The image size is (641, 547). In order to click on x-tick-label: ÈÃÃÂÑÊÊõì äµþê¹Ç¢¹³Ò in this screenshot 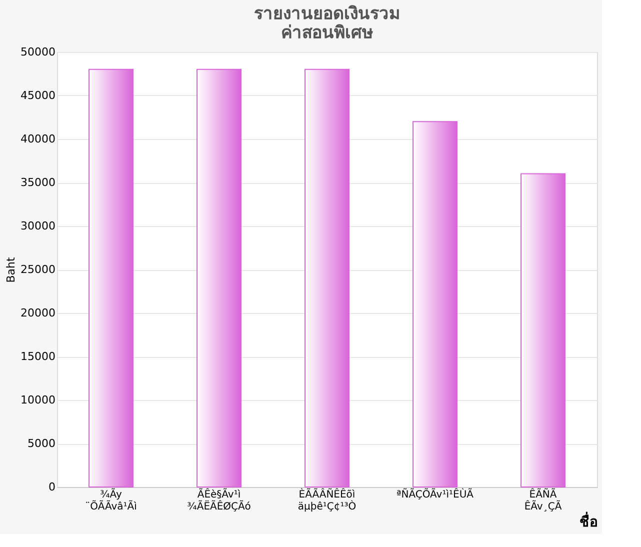, I will do `click(327, 500)`.